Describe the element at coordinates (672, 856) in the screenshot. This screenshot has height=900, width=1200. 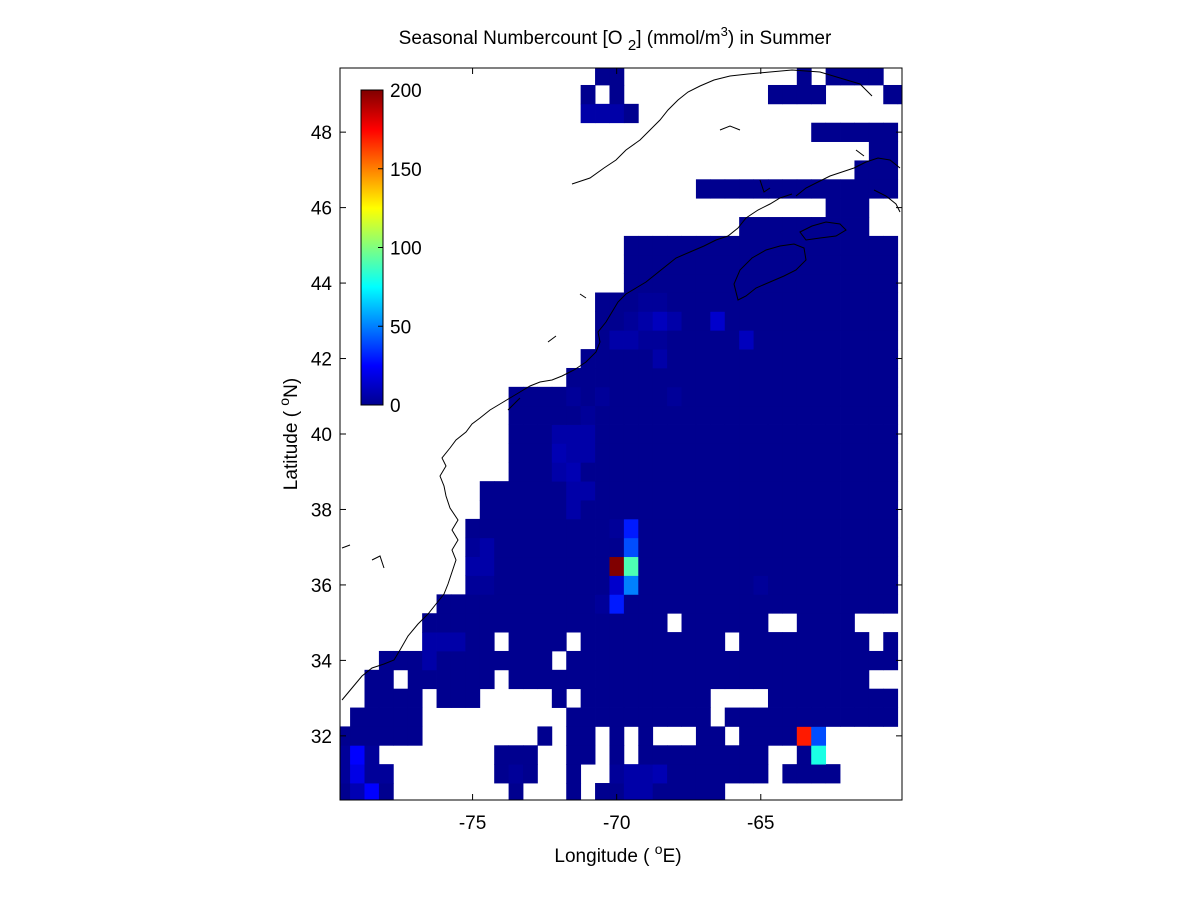
I see `x-axis-label-part-2: E)` at that location.